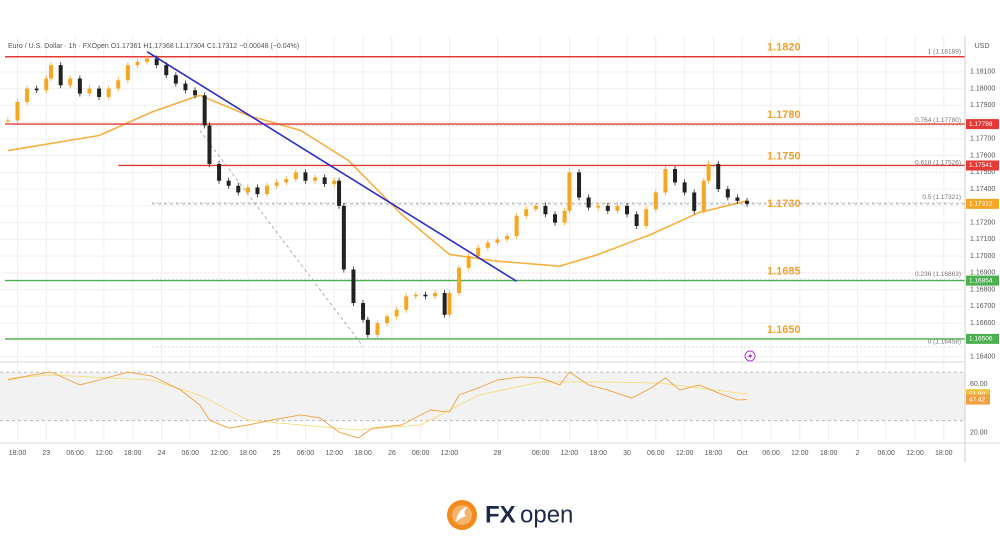 The image size is (1000, 549). What do you see at coordinates (982, 155) in the screenshot?
I see `y-tick-label: 1.17600` at bounding box center [982, 155].